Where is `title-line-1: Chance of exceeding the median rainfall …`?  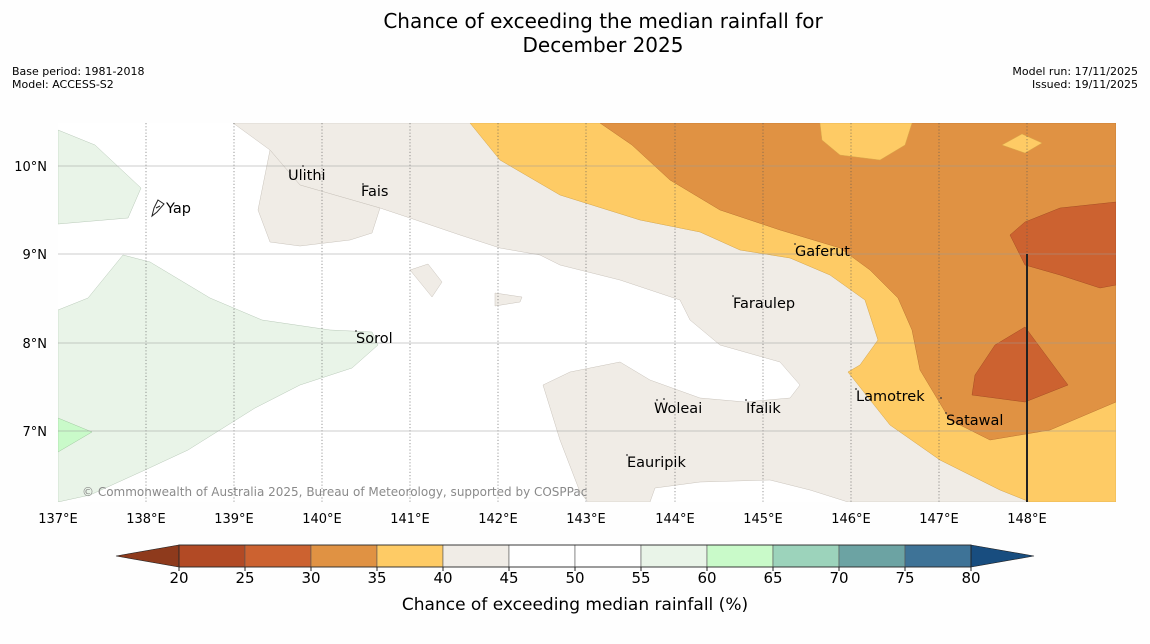 title-line-1: Chance of exceeding the median rainfall … is located at coordinates (603, 21).